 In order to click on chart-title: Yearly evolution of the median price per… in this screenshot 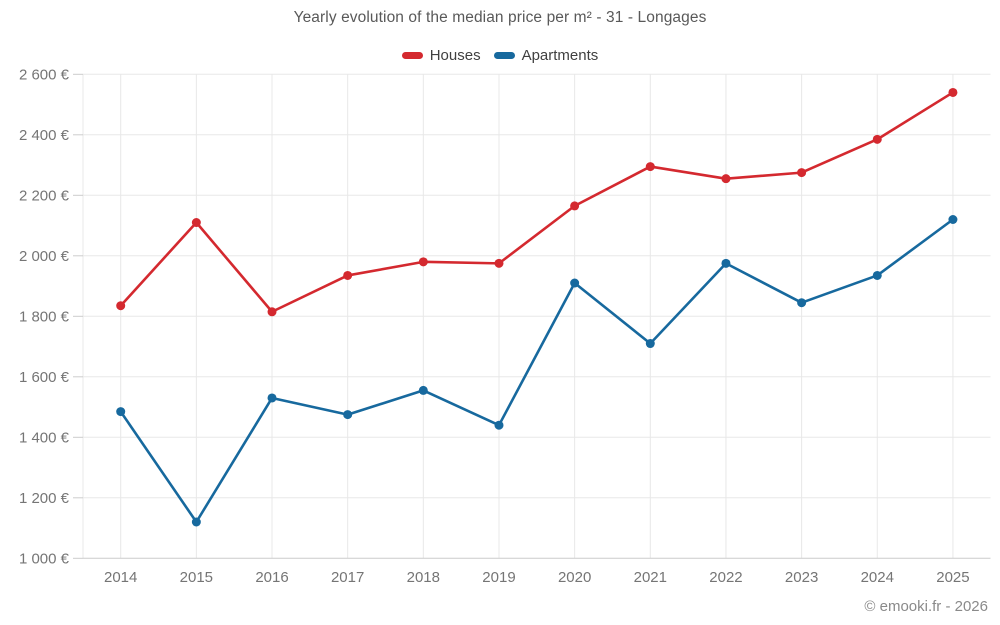, I will do `click(500, 17)`.